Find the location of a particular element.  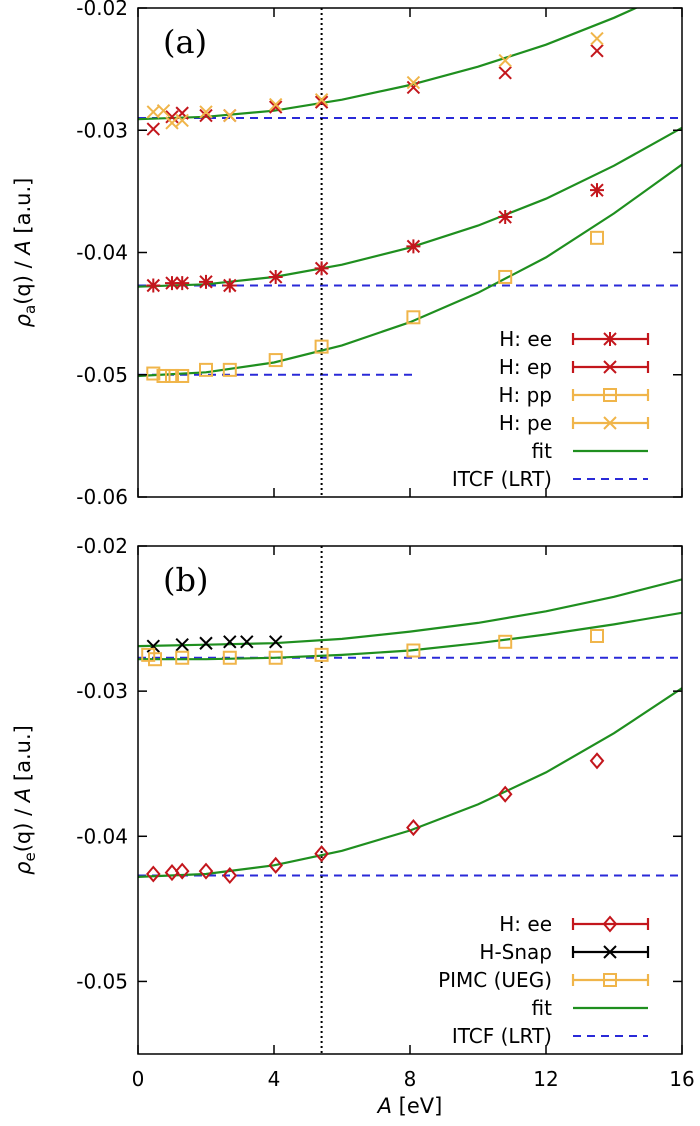

legend-item: H: ep is located at coordinates (574, 367).